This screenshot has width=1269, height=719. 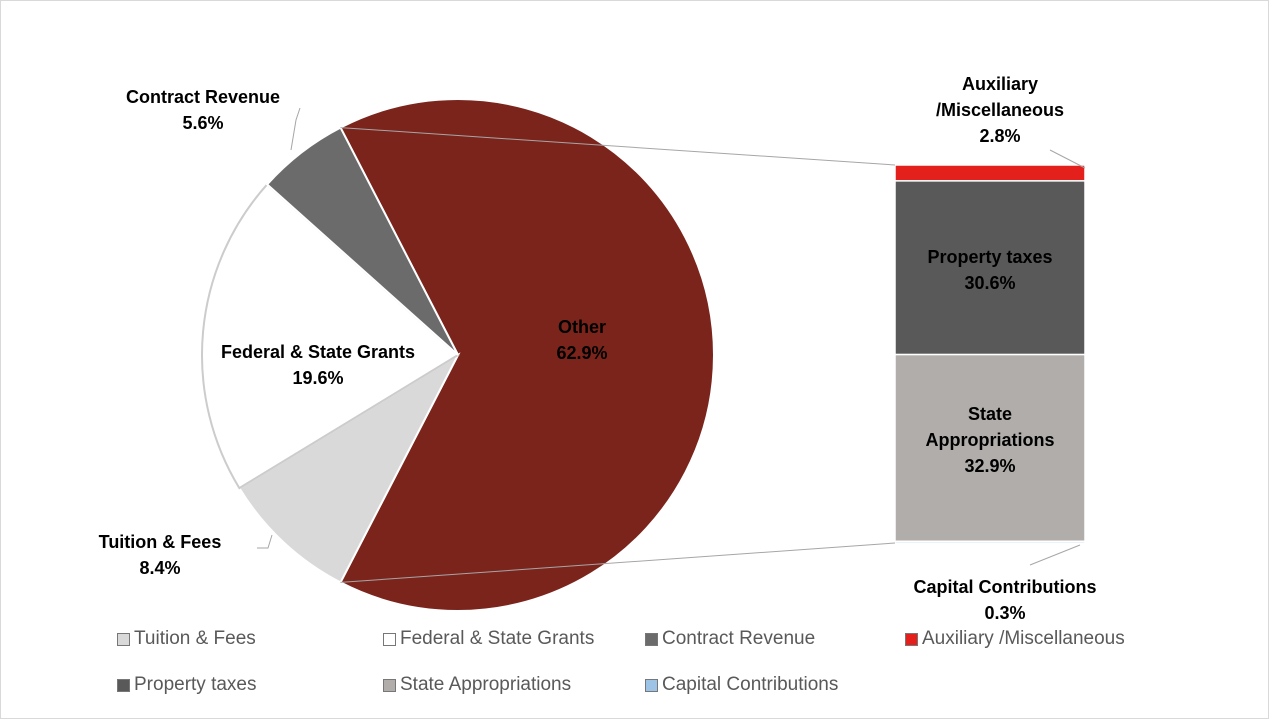 What do you see at coordinates (990, 427) in the screenshot?
I see `label-name: State Appropriations` at bounding box center [990, 427].